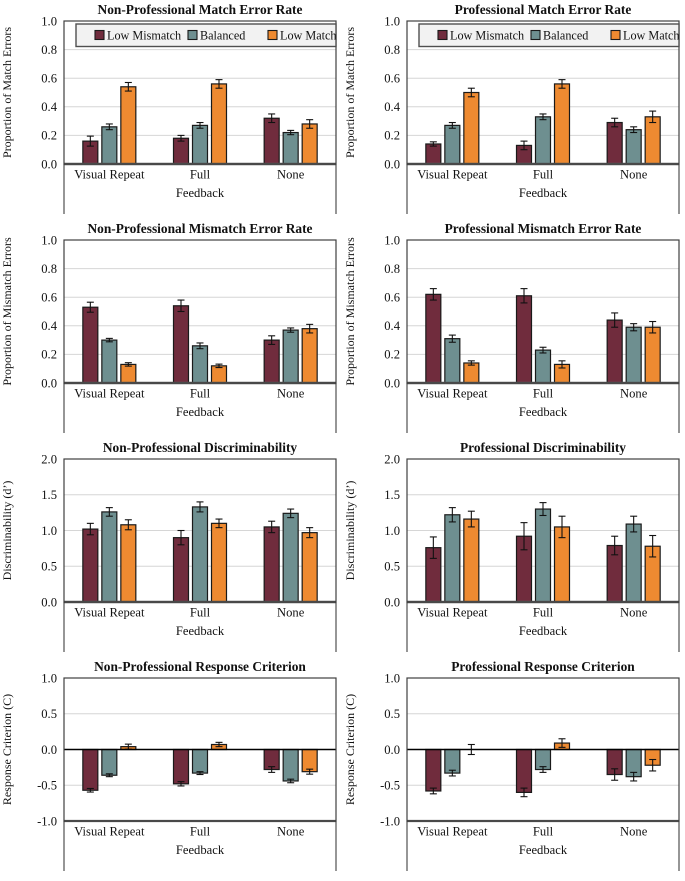 Image resolution: width=685 pixels, height=881 pixels. Describe the element at coordinates (549, 35) in the screenshot. I see `legend-box` at that location.